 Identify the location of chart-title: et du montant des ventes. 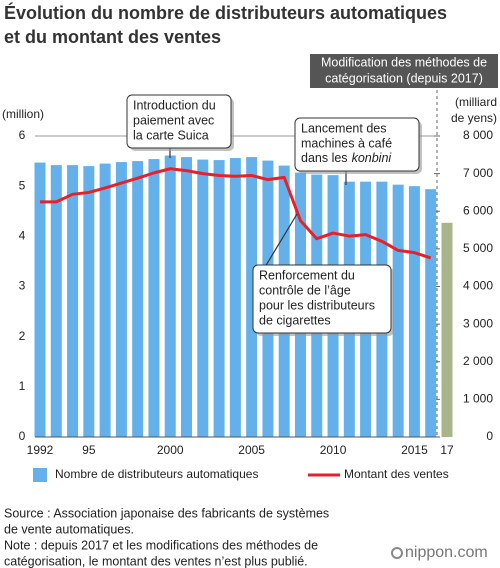
(112, 37).